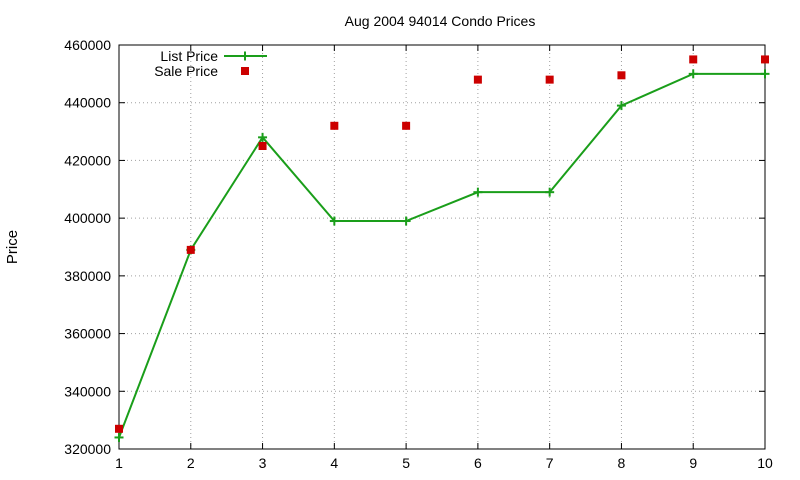 The height and width of the screenshot is (480, 800). I want to click on x-tick-label: 1, so click(119, 463).